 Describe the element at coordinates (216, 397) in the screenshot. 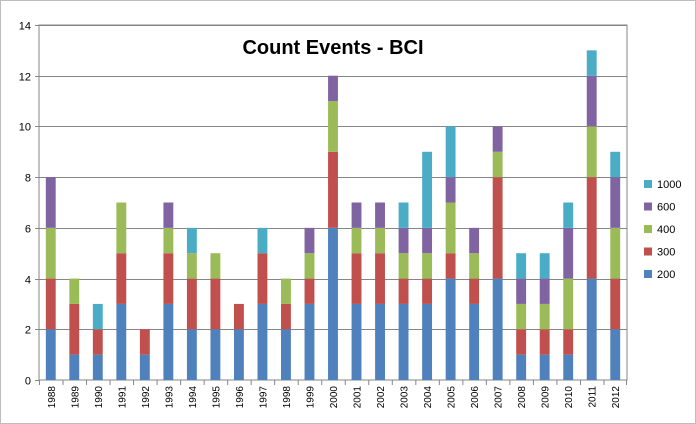

I see `x-tick-label: 1995` at that location.